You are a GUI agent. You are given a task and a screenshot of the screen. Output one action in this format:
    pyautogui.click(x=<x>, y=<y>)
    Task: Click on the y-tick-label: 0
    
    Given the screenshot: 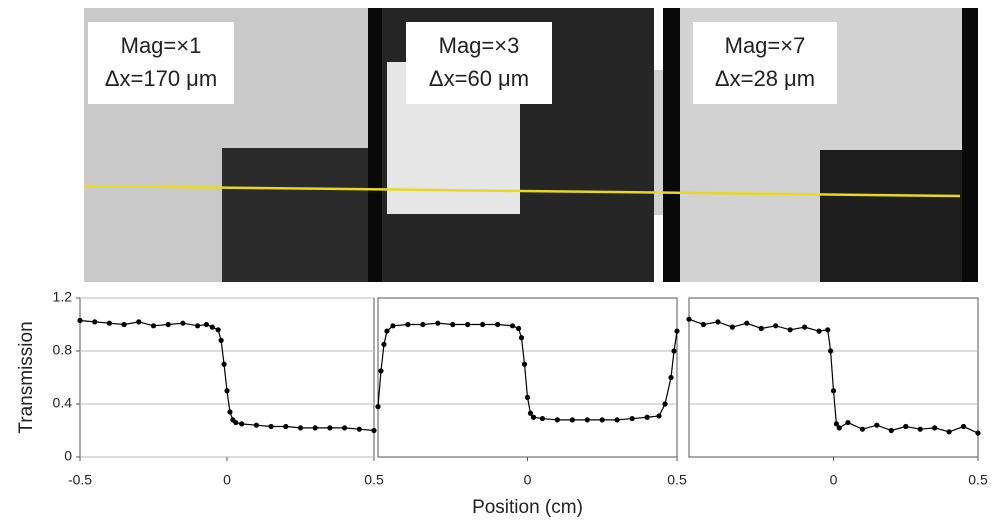 What is the action you would take?
    pyautogui.click(x=68, y=456)
    